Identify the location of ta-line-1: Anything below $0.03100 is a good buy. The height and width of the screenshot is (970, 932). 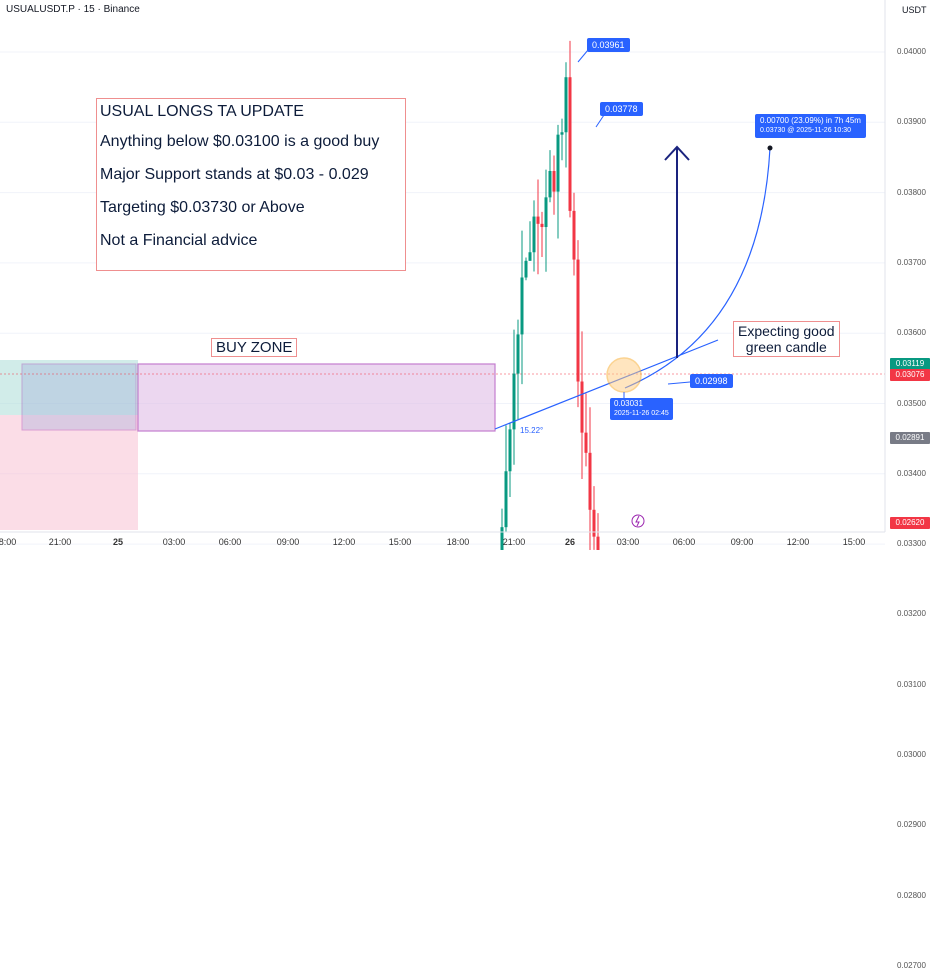
(240, 141).